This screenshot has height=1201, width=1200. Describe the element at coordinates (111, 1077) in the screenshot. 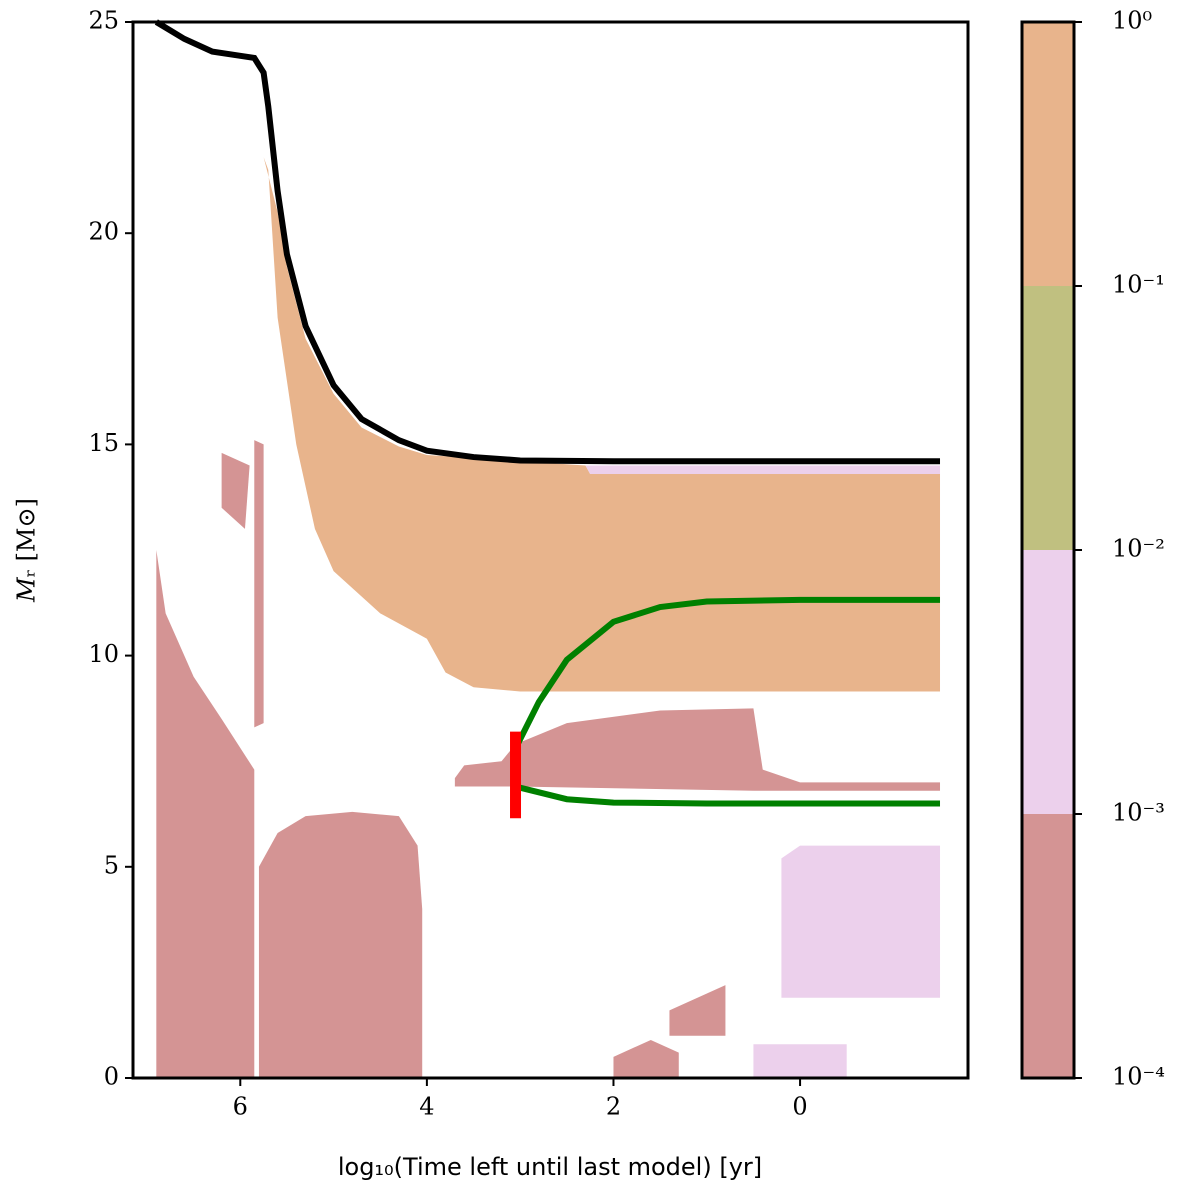

I see `y-tick-label: 0` at that location.